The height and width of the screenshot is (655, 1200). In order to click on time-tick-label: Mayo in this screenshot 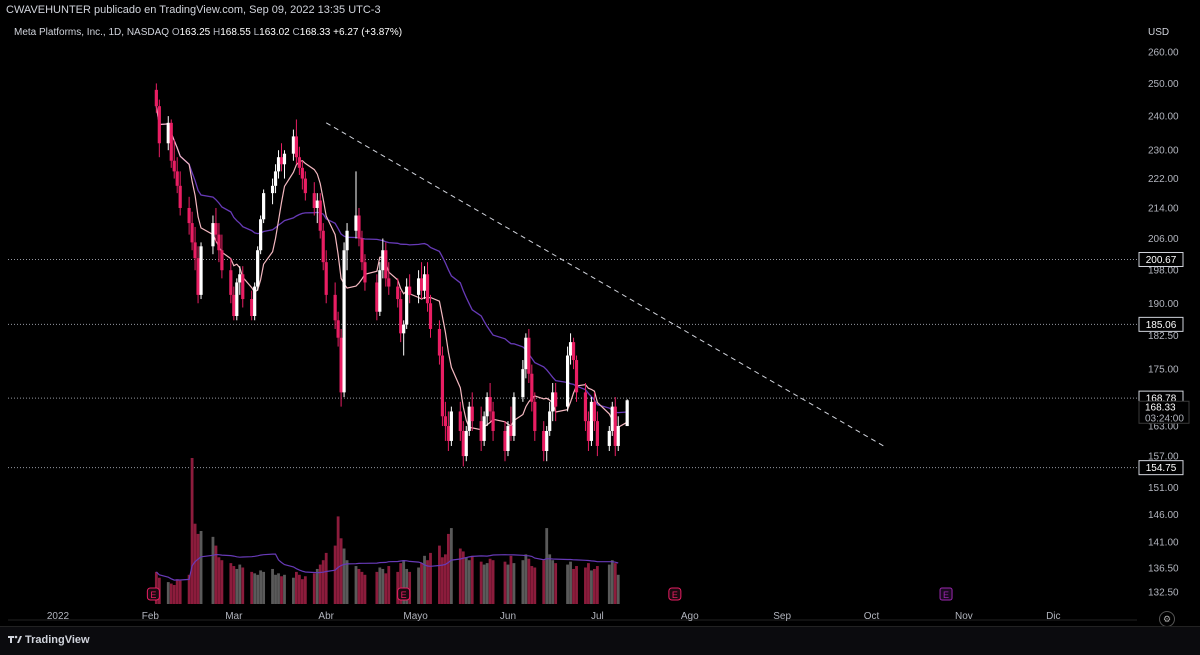, I will do `click(415, 616)`.